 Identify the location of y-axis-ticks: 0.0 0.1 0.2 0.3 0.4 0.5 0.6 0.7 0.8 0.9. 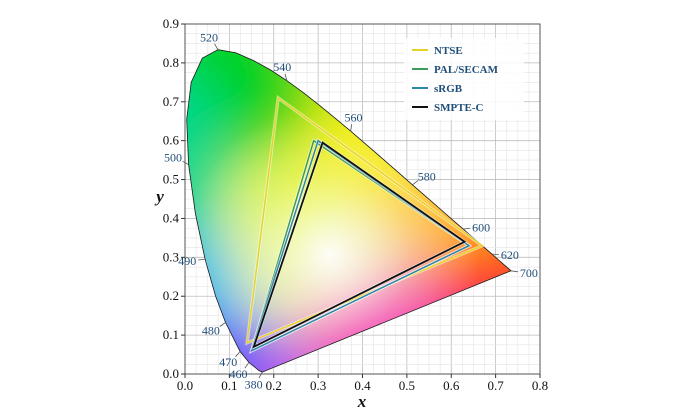
(174, 198).